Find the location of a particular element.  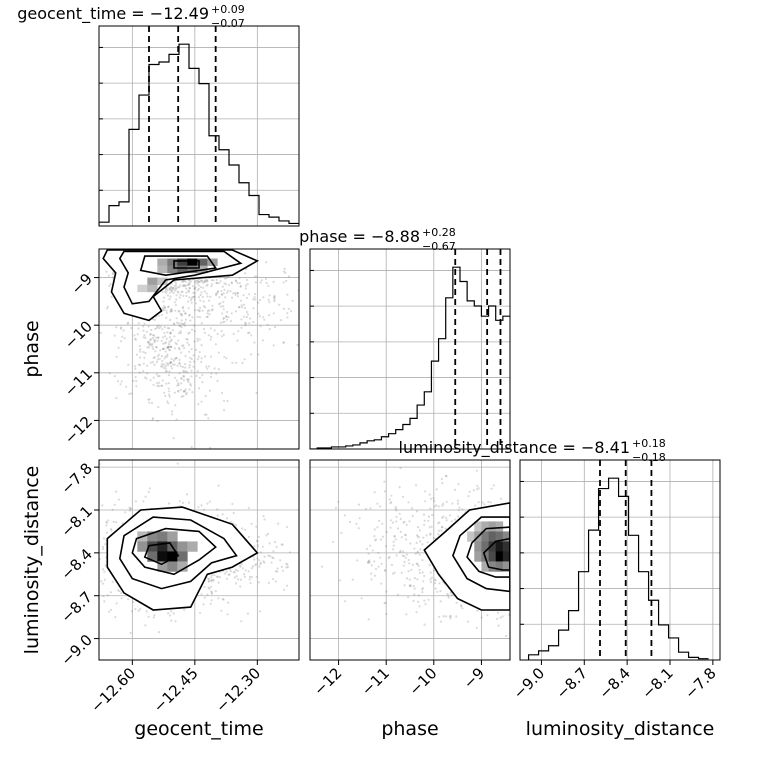

x-tick-label-luminosity_distance: −9.0 is located at coordinates (529, 683).